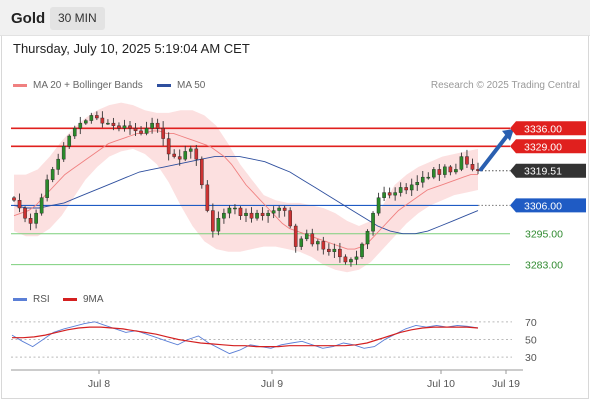  Describe the element at coordinates (543, 147) in the screenshot. I see `resistance-label: 3329.00` at that location.